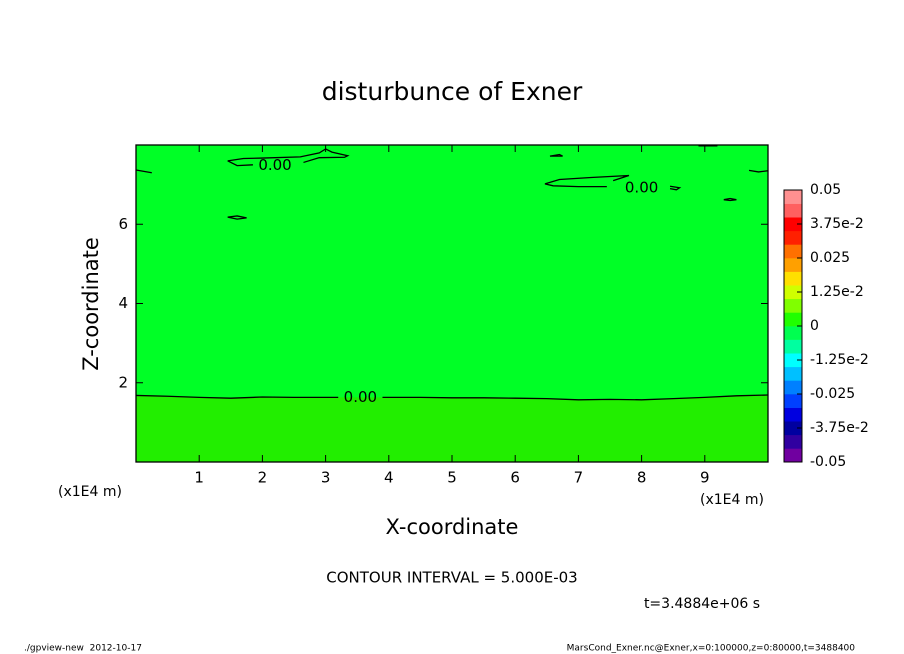 This screenshot has width=904, height=654. I want to click on y-tick-label: 2, so click(123, 382).